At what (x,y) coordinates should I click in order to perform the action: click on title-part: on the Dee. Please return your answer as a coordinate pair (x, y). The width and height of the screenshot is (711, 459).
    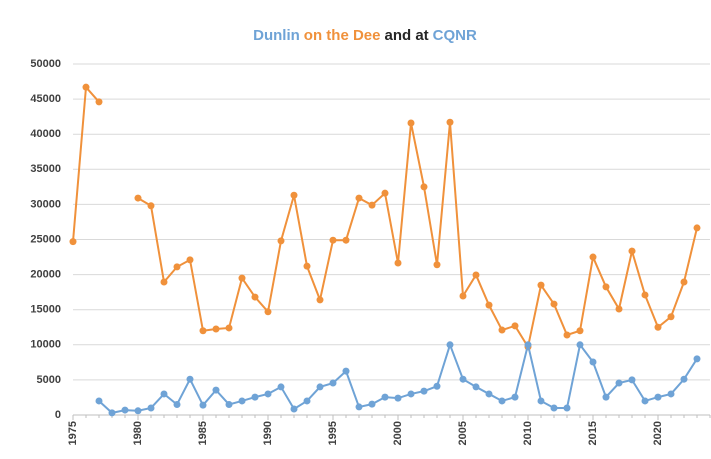
    Looking at the image, I should click on (342, 35).